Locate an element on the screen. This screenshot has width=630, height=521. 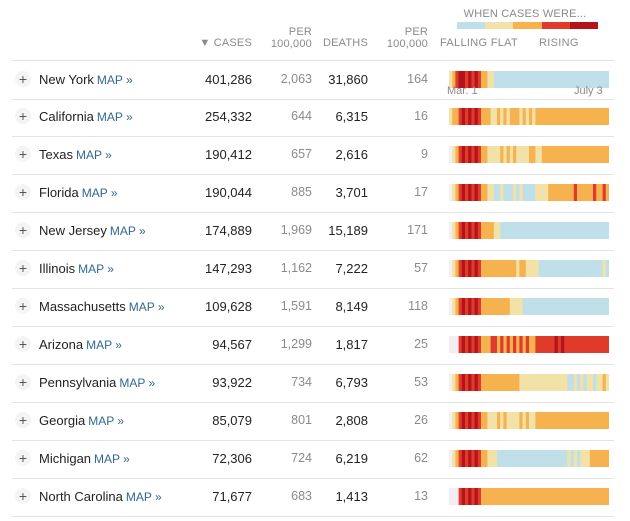
table-row: + Georgia MAP » 85,079 801 2,808 26 is located at coordinates (313, 421).